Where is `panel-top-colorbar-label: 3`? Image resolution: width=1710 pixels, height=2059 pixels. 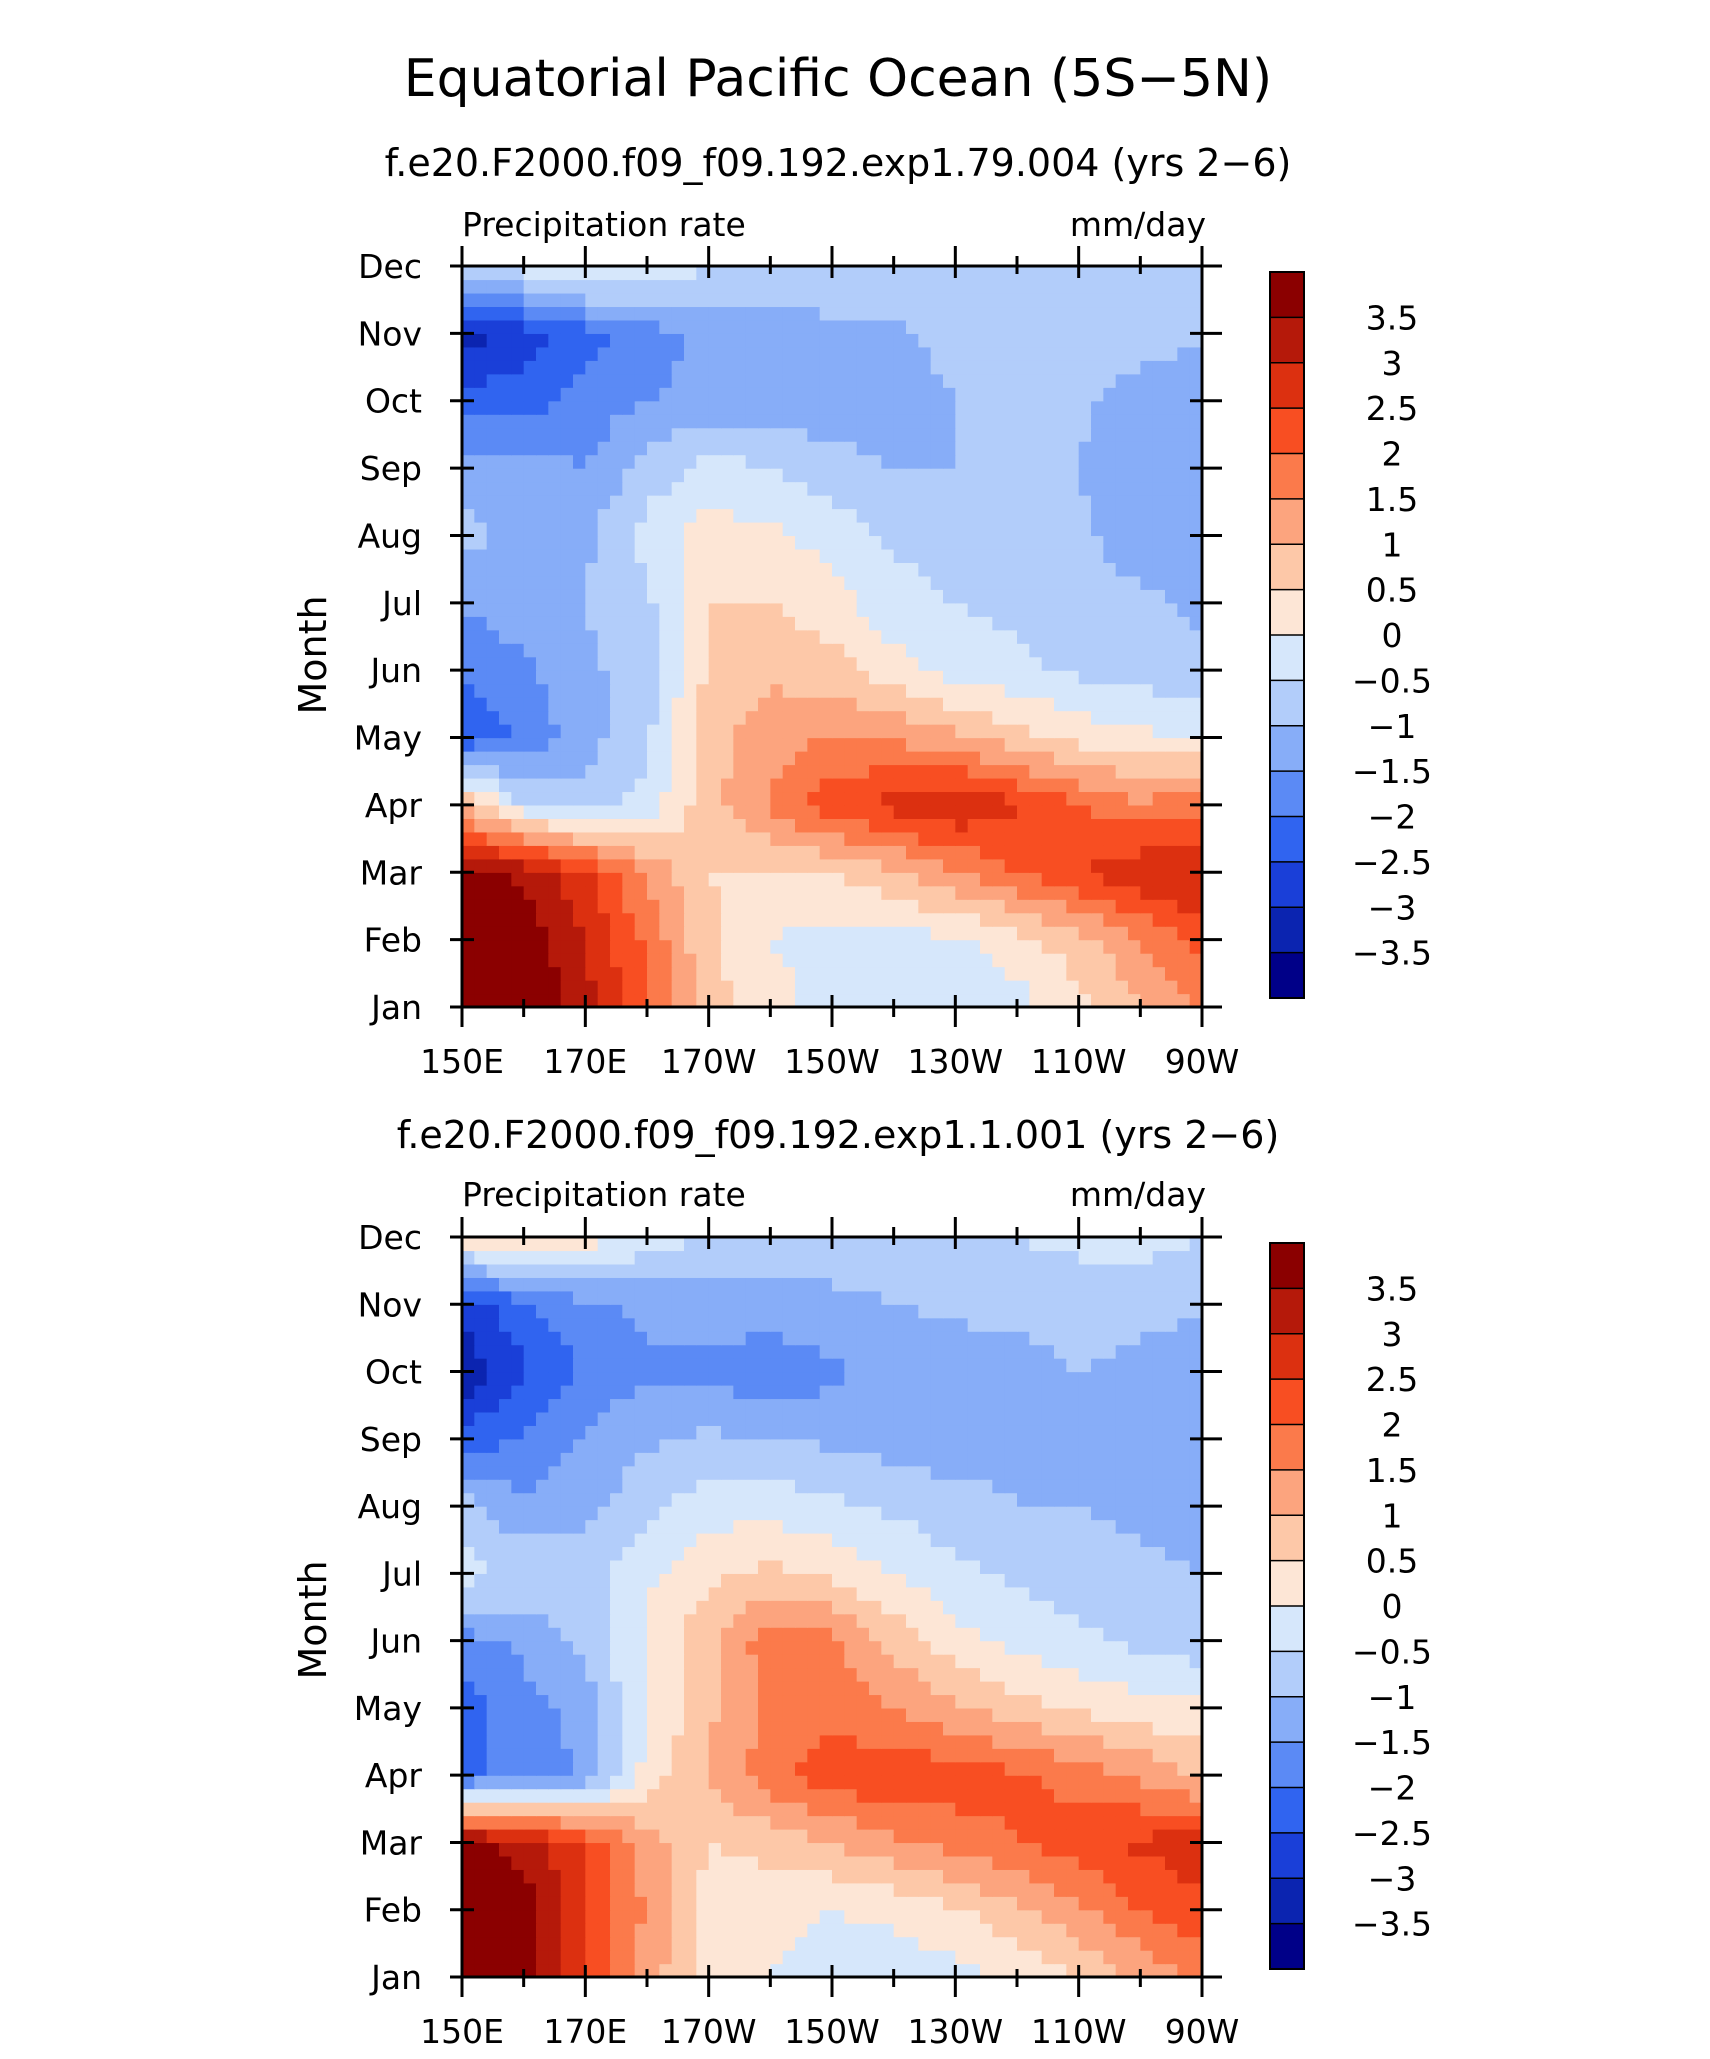
panel-top-colorbar-label: 3 is located at coordinates (1392, 363).